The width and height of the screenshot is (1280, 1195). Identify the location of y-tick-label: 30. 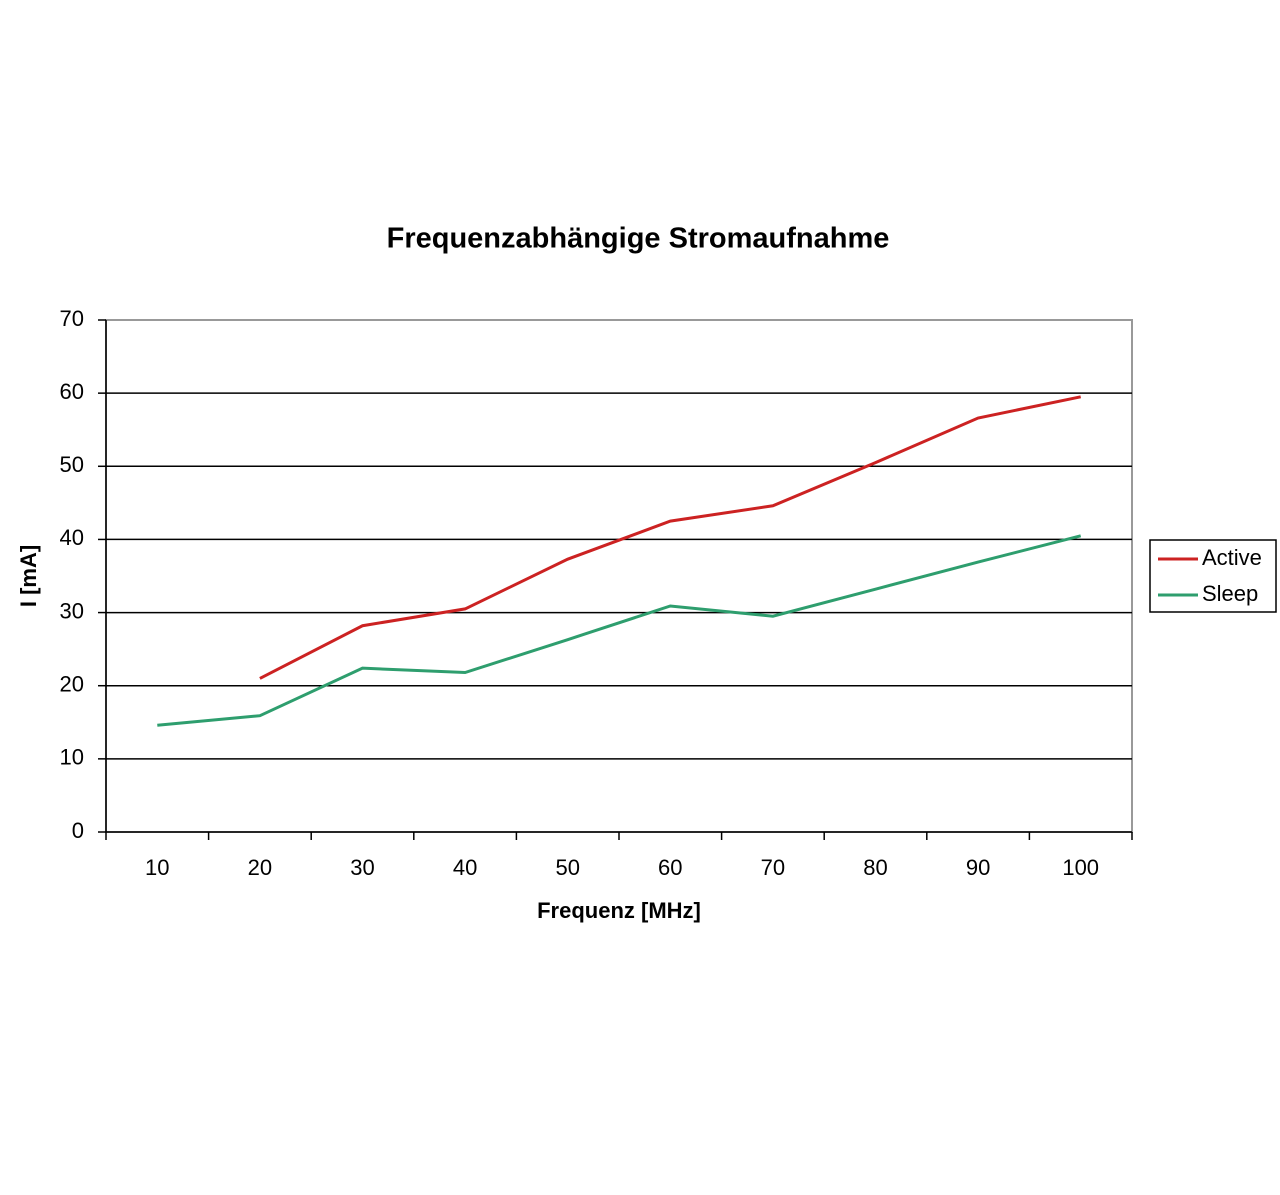
(72, 610).